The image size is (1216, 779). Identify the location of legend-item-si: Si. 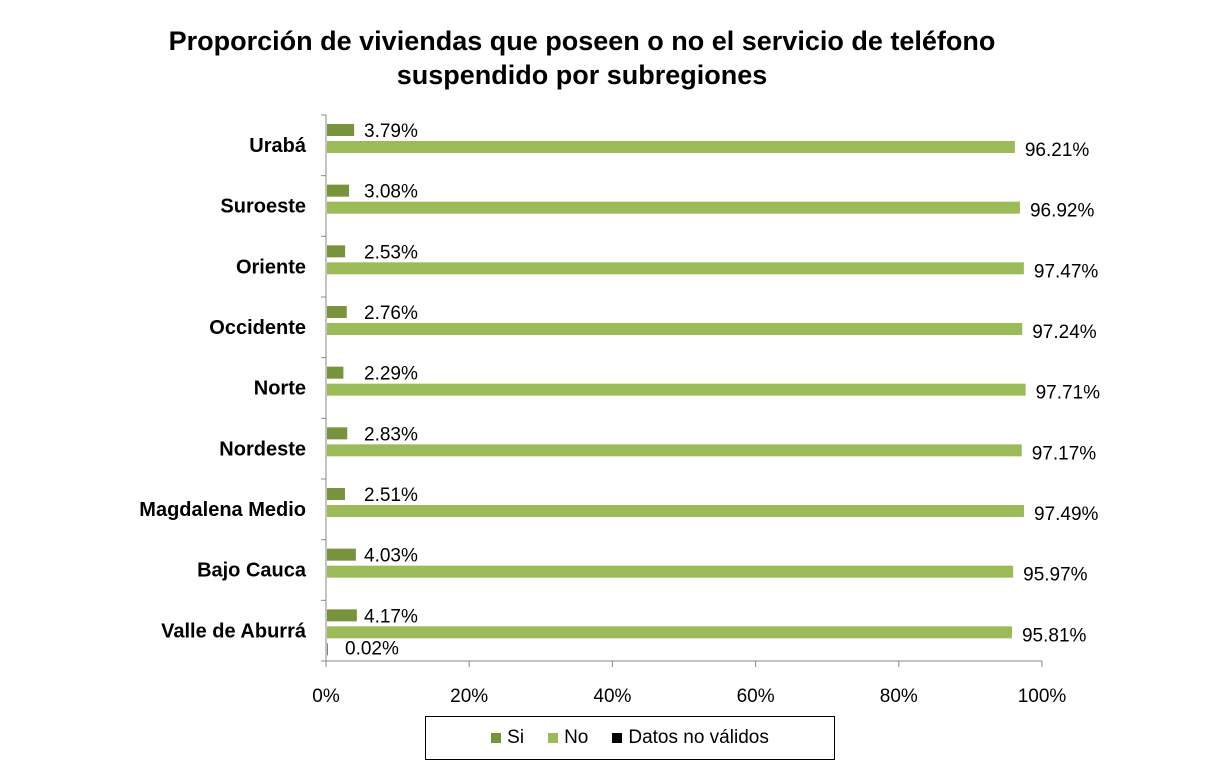
(507, 738).